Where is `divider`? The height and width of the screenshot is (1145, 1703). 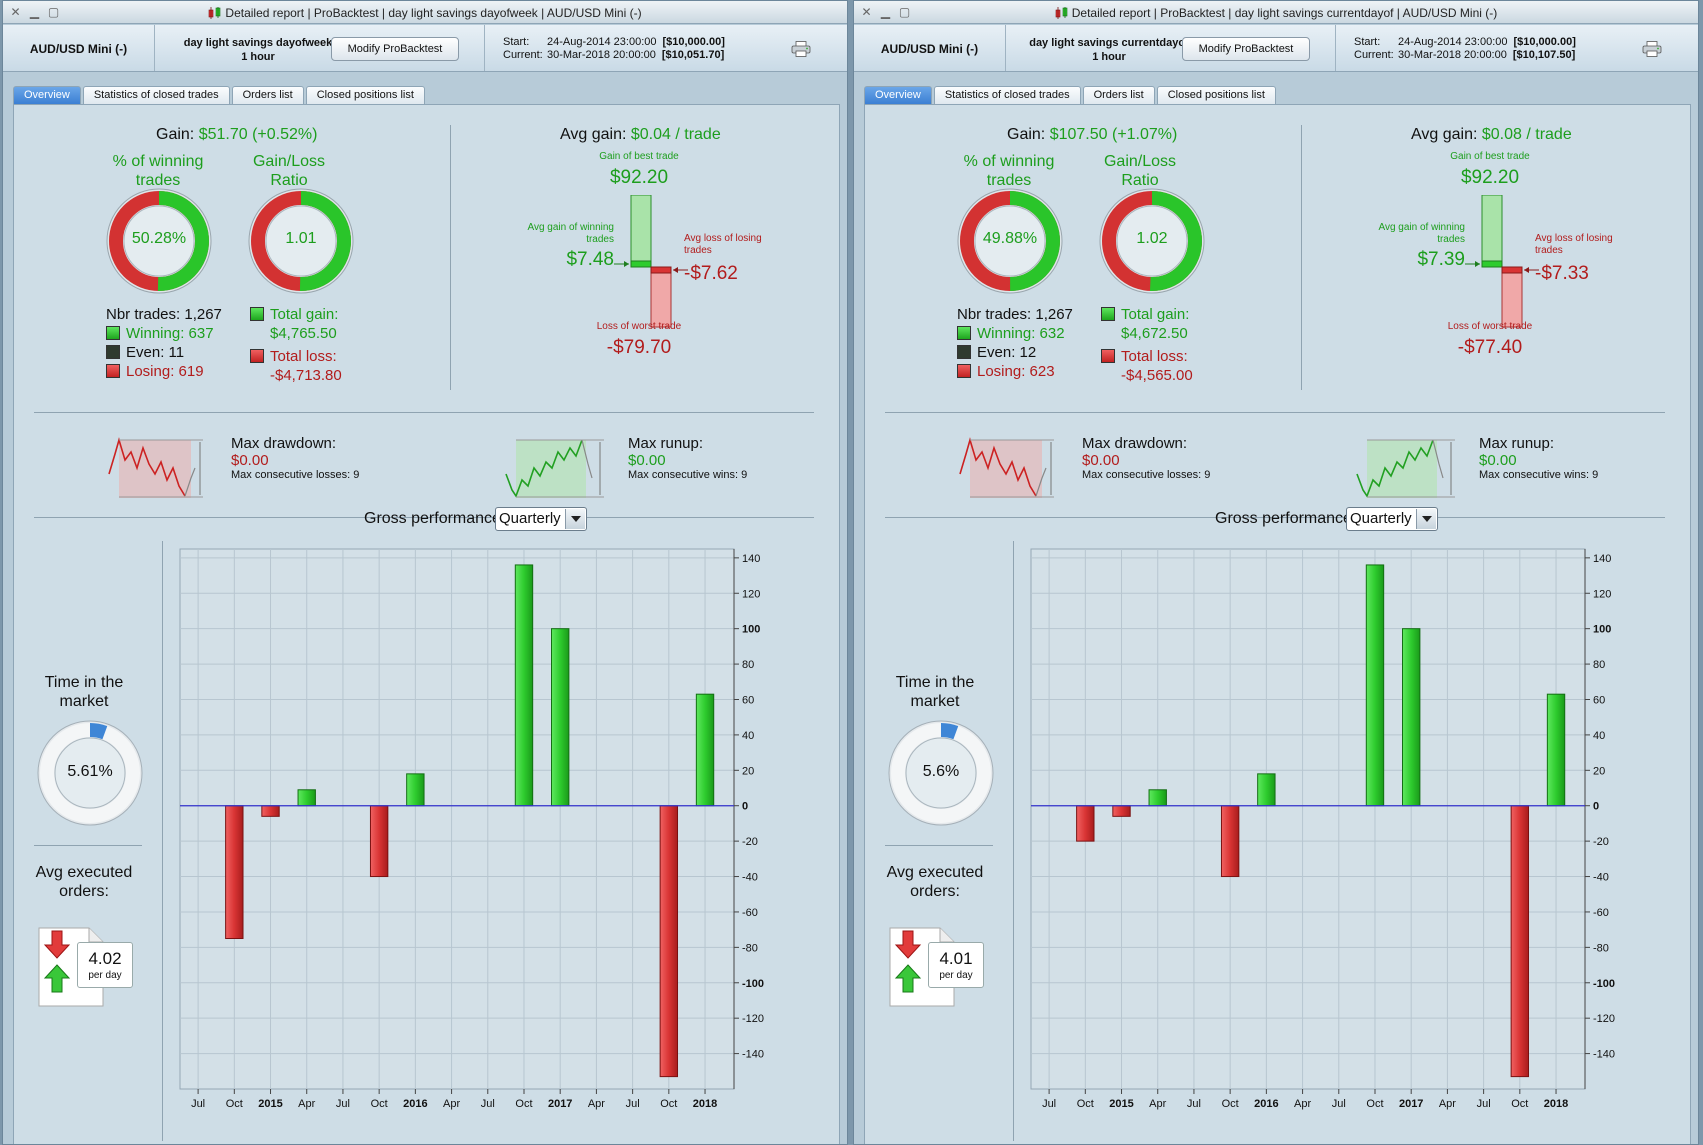 divider is located at coordinates (1275, 517).